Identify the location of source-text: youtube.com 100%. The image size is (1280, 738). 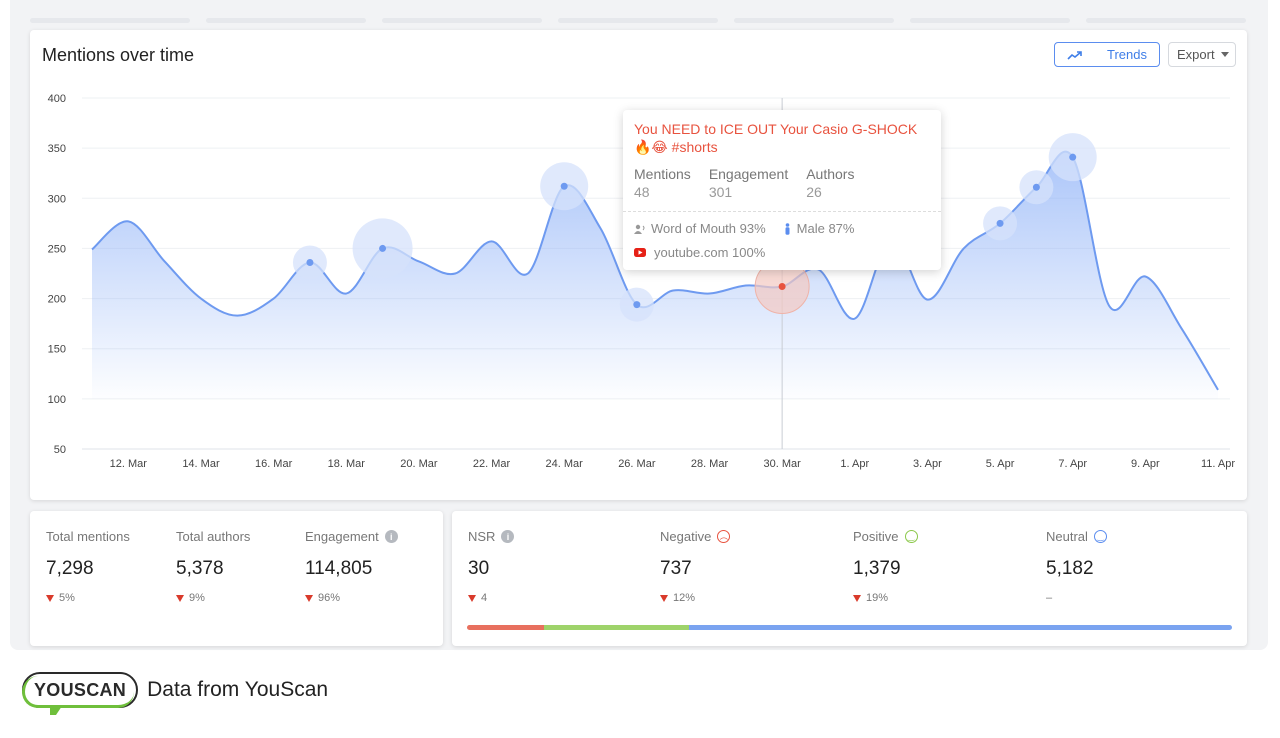
(710, 252).